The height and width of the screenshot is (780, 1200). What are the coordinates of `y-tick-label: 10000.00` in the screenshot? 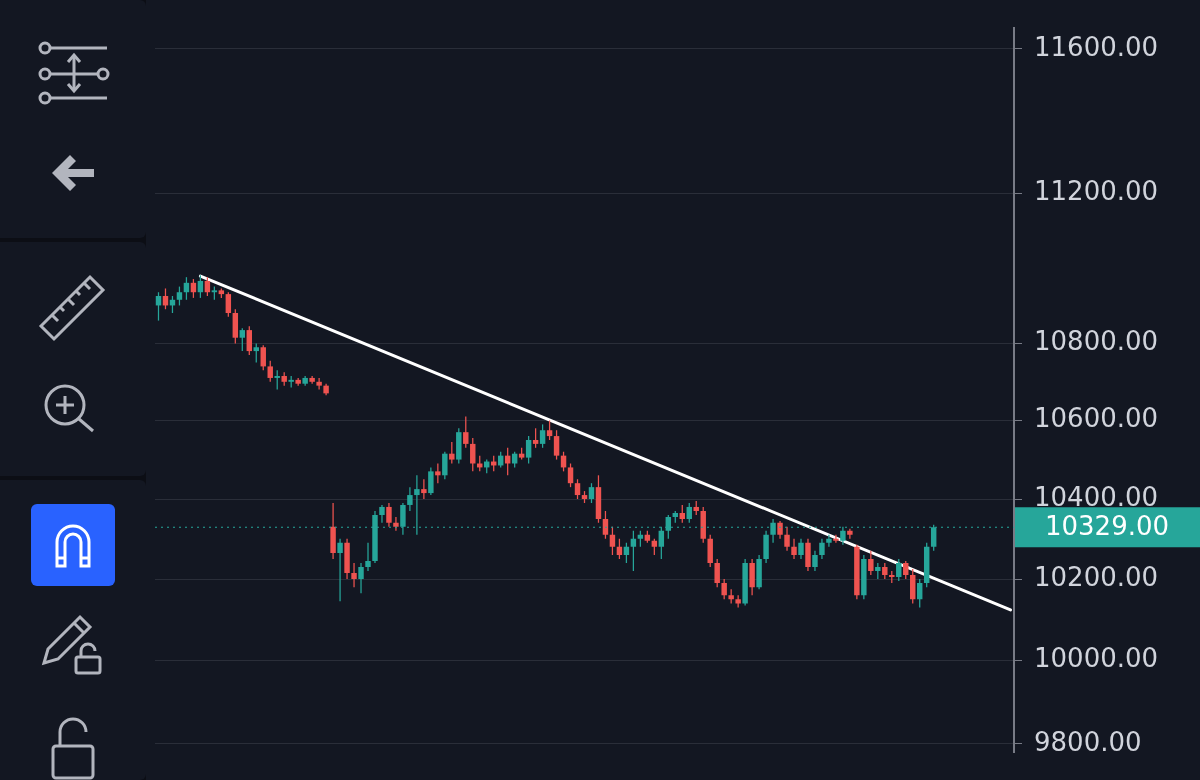 It's located at (1096, 658).